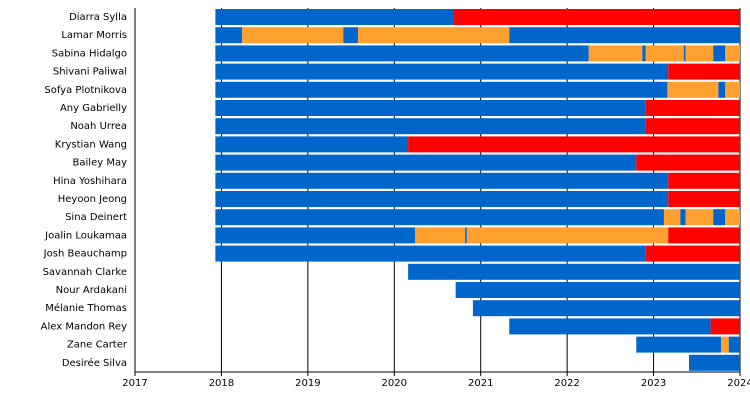 Image resolution: width=750 pixels, height=404 pixels. Describe the element at coordinates (653, 383) in the screenshot. I see `x-tick-label: 2023` at that location.